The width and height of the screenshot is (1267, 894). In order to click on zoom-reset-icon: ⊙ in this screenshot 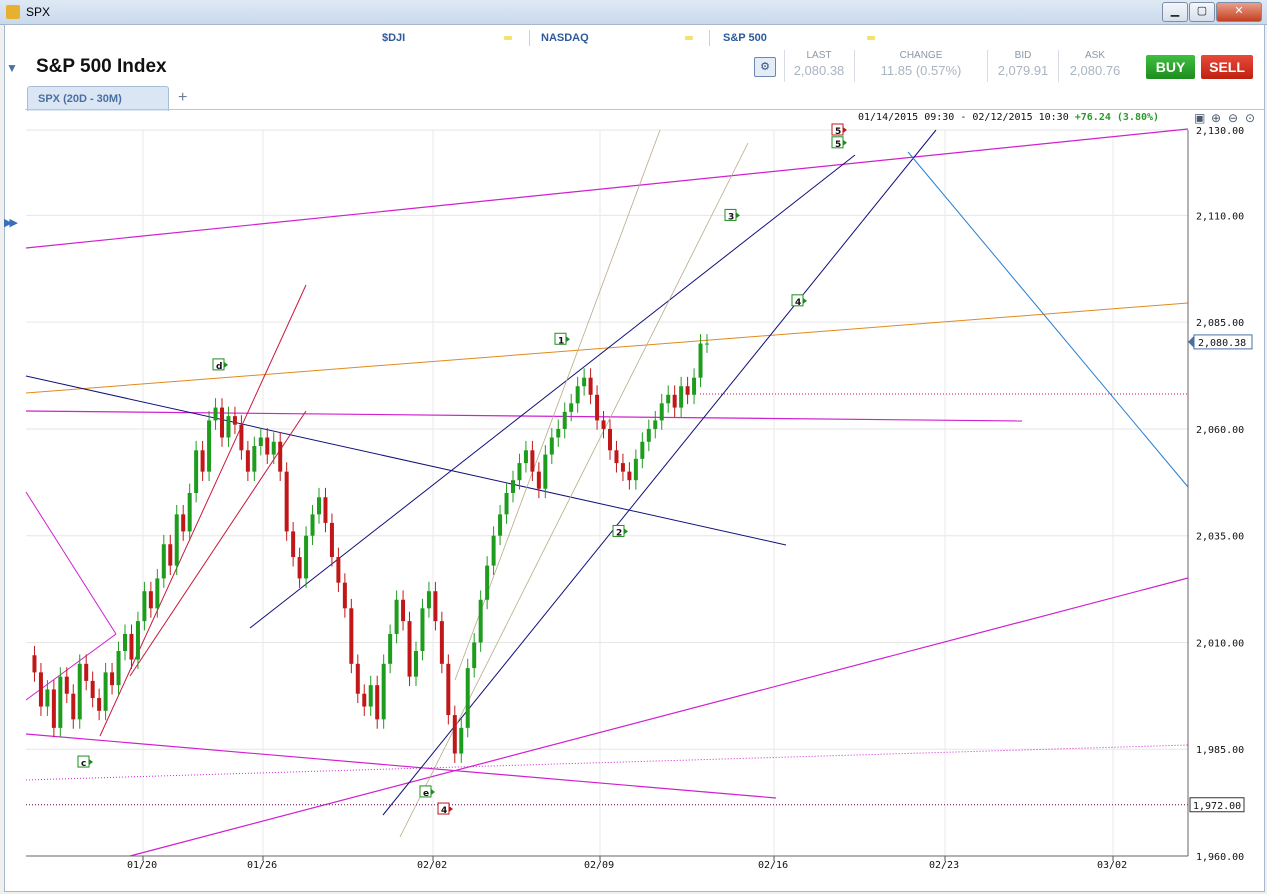, I will do `click(1250, 118)`.